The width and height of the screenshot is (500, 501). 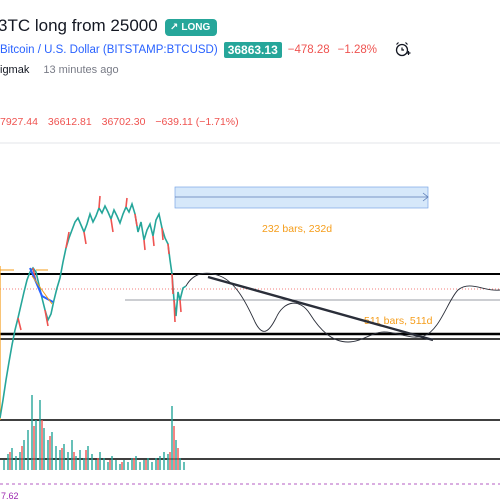 I want to click on long-badge: ↗ LONG, so click(x=191, y=27).